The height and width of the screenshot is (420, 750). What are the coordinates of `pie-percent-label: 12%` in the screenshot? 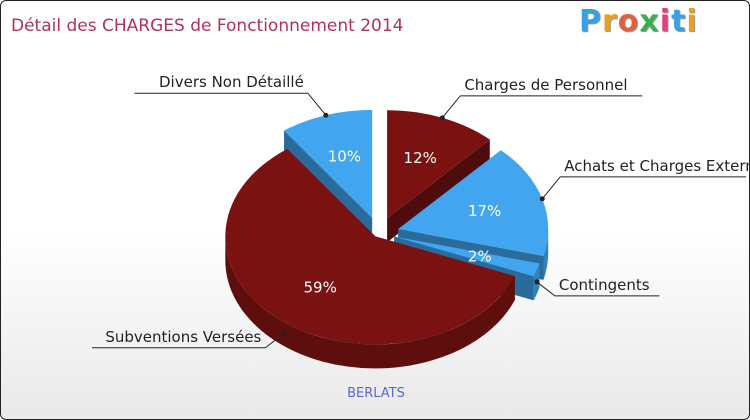 It's located at (420, 158).